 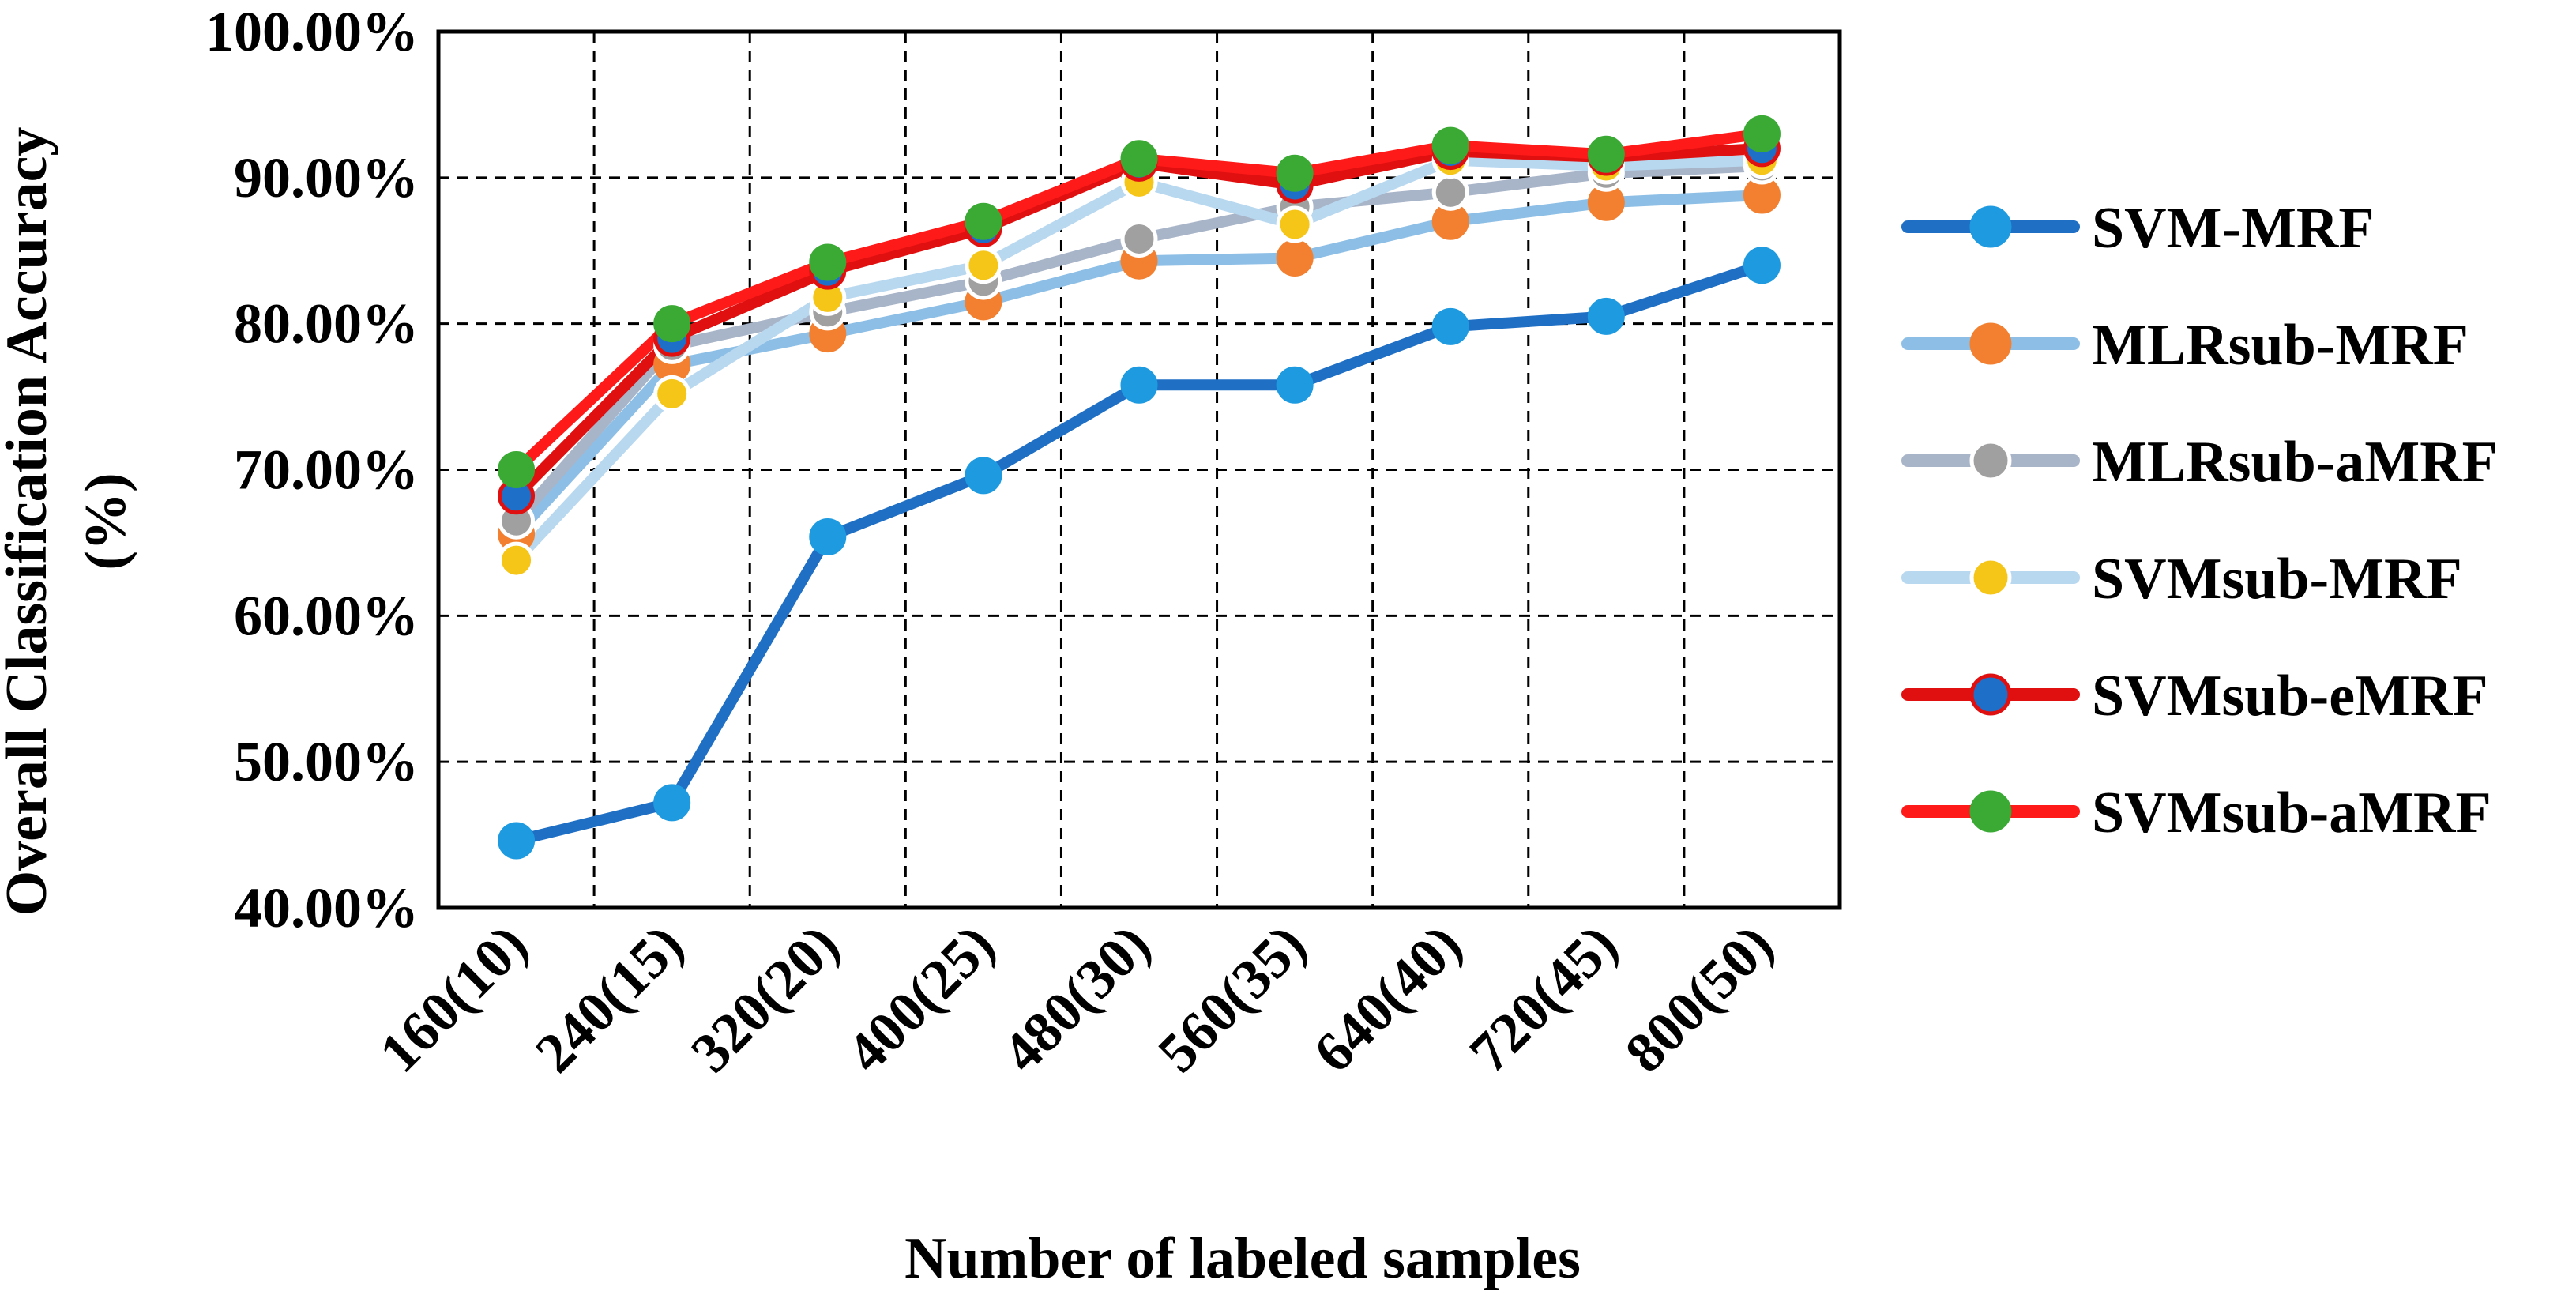 I want to click on y-tick-label: 60.00%, so click(x=326, y=615).